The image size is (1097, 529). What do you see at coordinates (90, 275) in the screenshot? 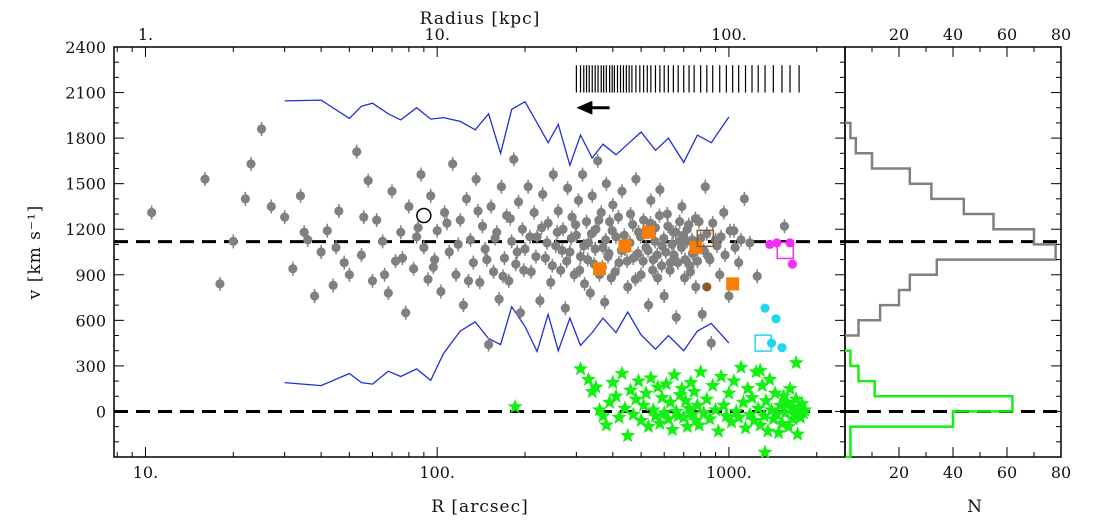
I see `y-tick-label: 900` at bounding box center [90, 275].